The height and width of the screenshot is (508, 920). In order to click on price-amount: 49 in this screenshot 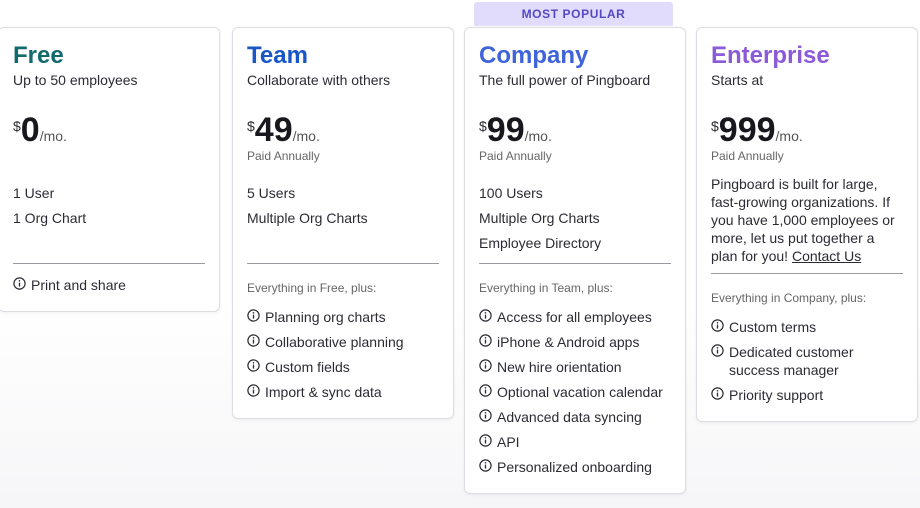, I will do `click(273, 130)`.